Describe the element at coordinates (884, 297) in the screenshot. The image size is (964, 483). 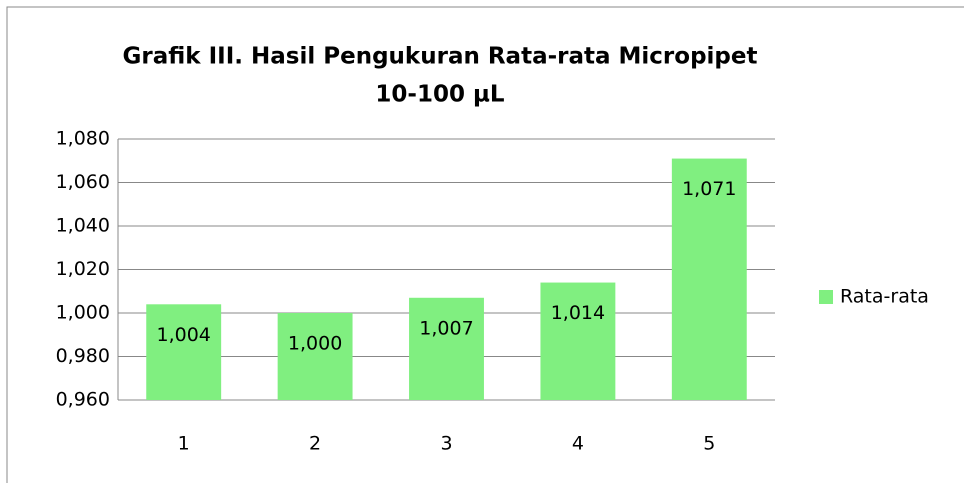
I see `legend-label: Rata-rata` at that location.